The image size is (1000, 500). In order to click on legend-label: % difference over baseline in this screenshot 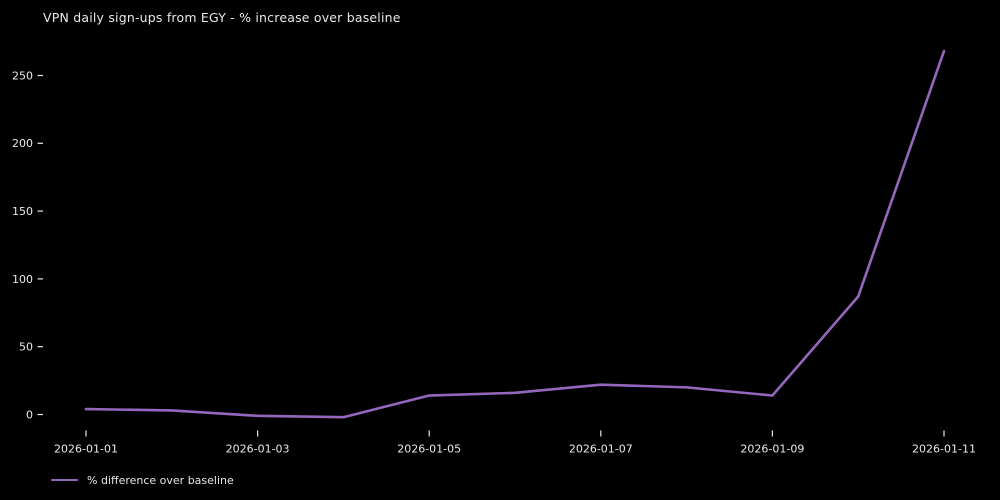, I will do `click(160, 480)`.